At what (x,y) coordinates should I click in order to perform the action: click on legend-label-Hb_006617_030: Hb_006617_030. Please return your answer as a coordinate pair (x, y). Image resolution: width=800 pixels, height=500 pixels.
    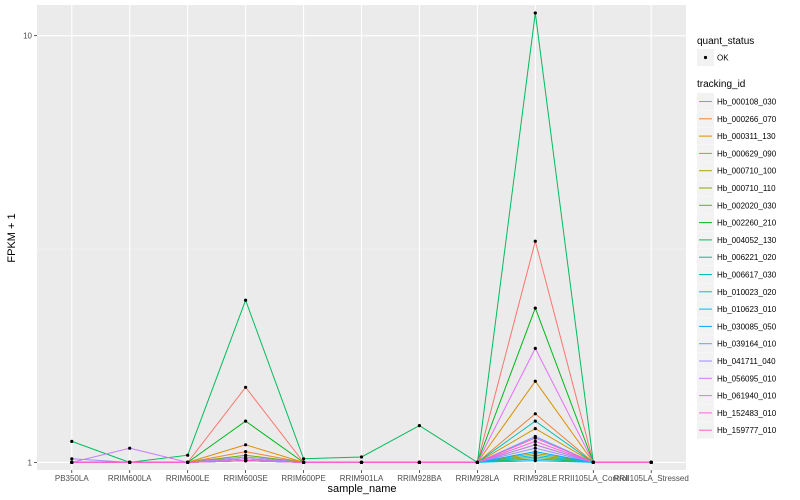
    Looking at the image, I should click on (747, 275).